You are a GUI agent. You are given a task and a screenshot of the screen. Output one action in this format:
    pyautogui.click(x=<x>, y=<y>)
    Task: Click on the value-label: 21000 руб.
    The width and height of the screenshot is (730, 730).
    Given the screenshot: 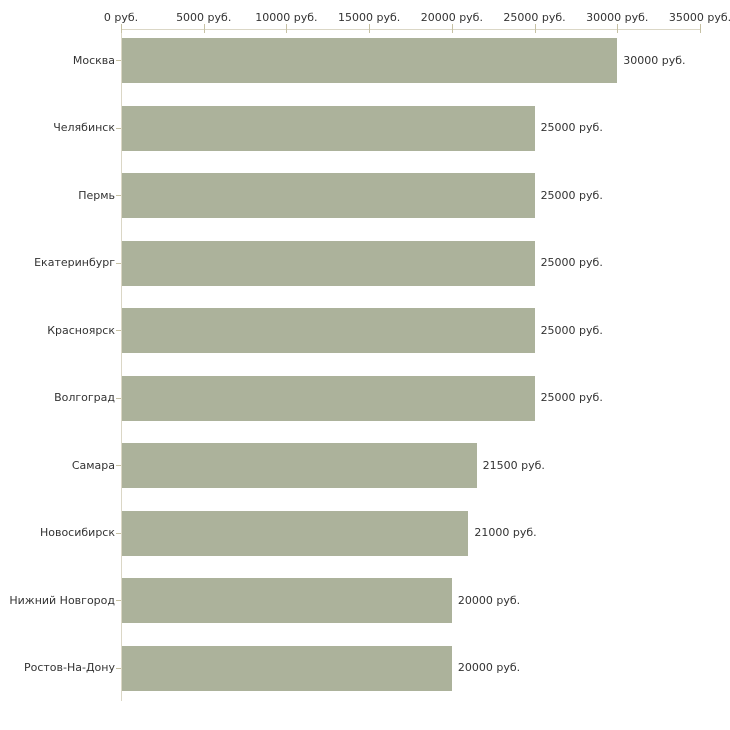 What is the action you would take?
    pyautogui.click(x=505, y=533)
    